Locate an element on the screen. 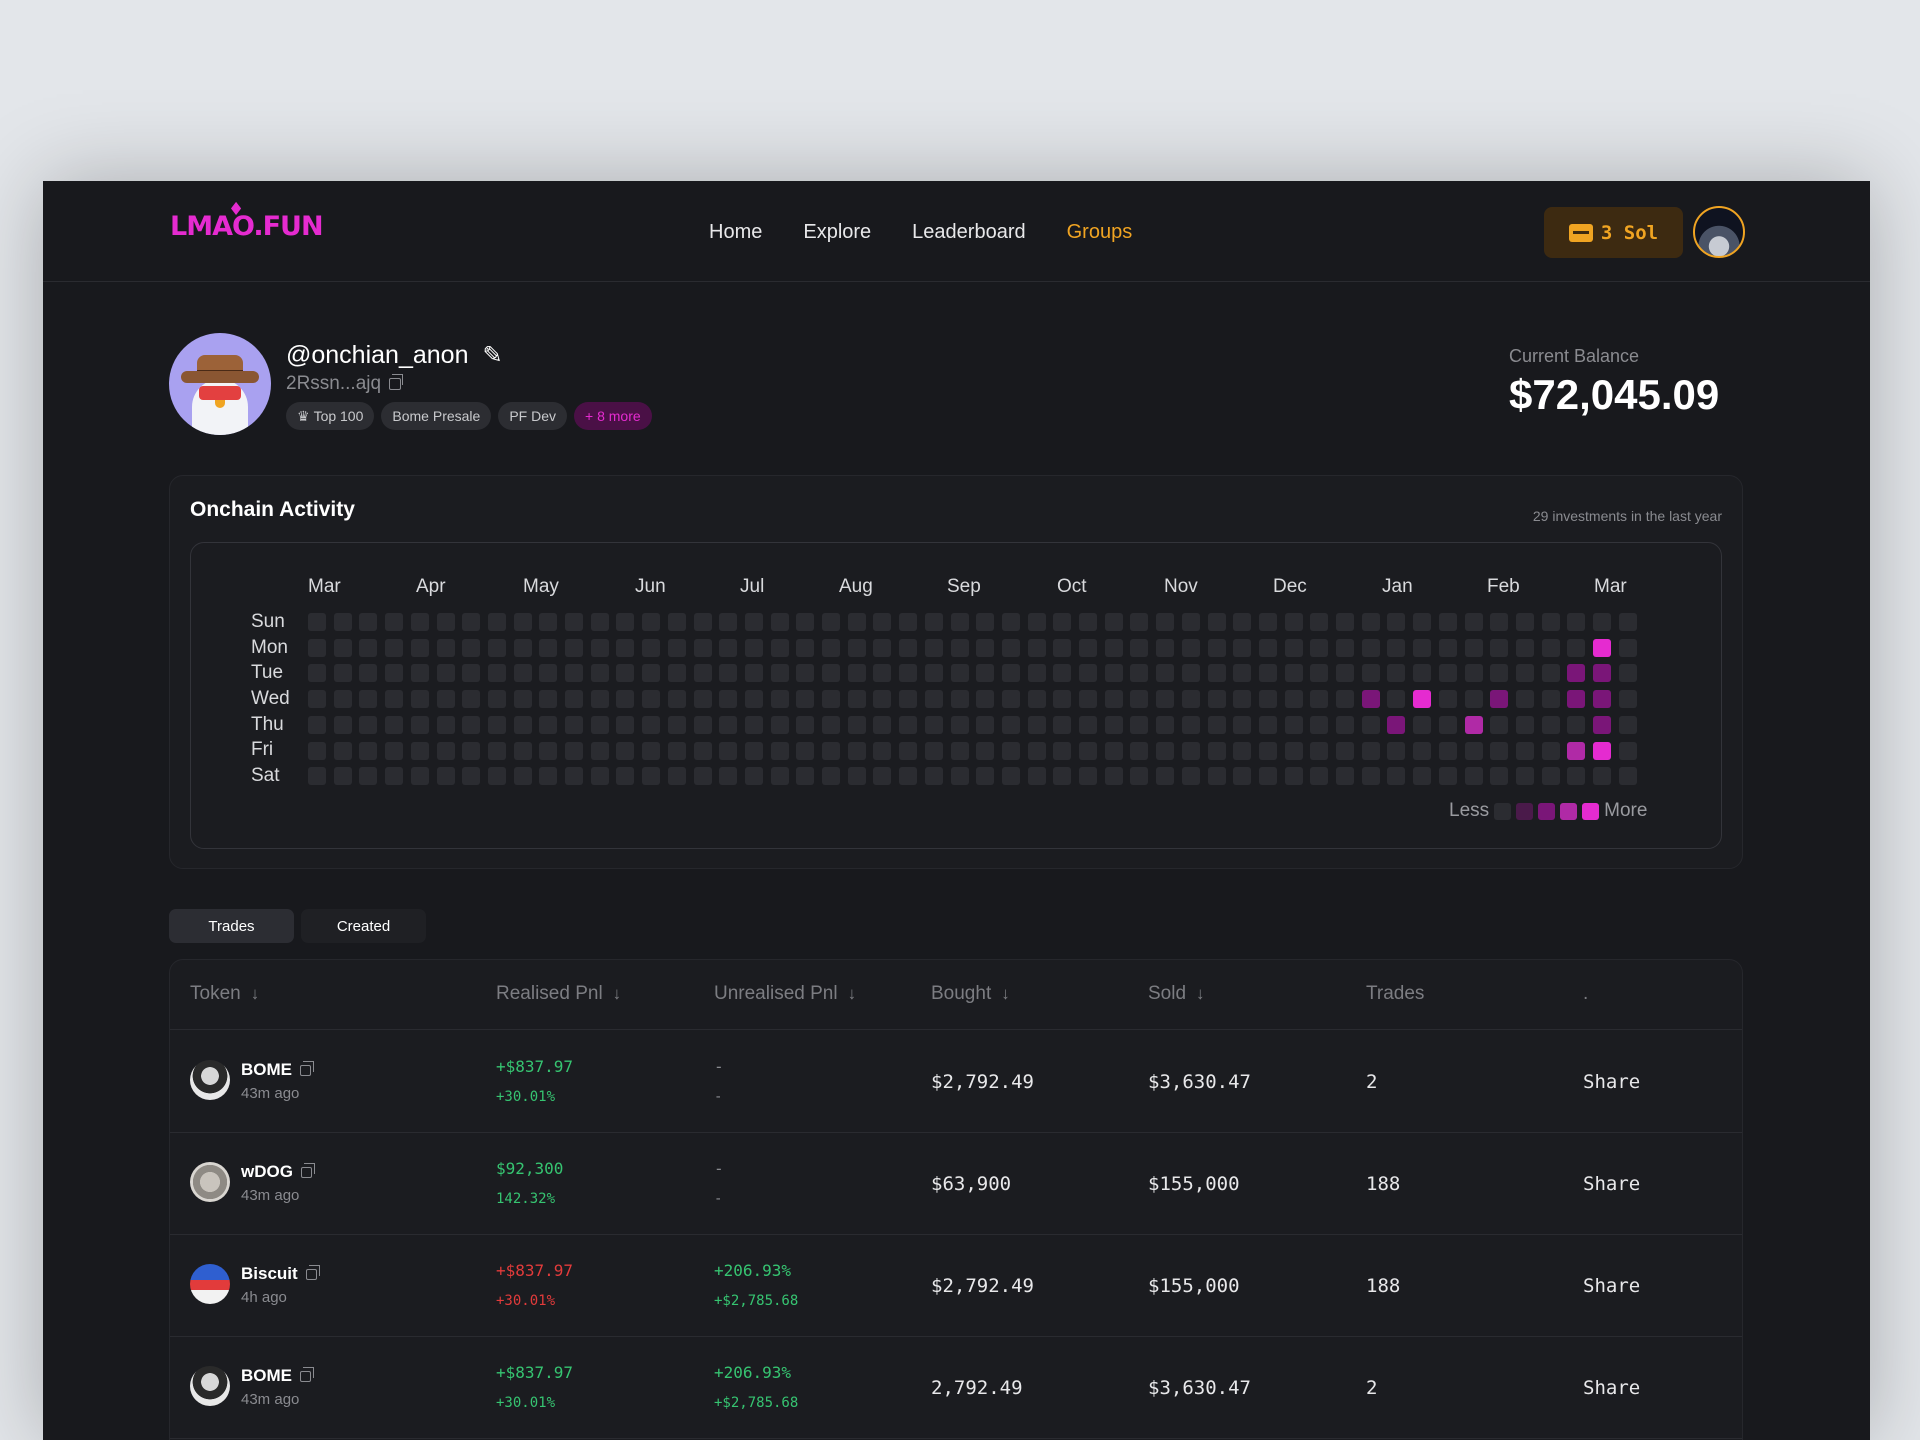 Image resolution: width=1920 pixels, height=1440 pixels. nav-leaderboard: Leaderboard is located at coordinates (969, 232).